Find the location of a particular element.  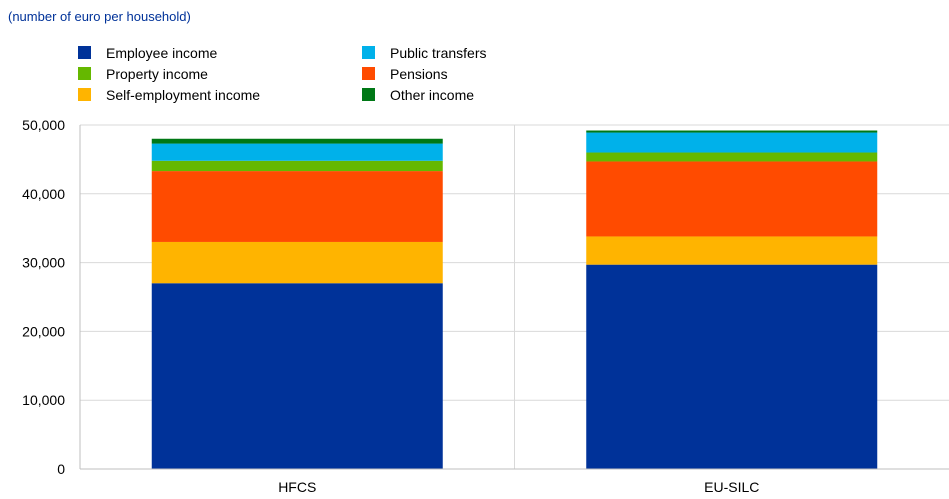

legend-label-property-income: Property income is located at coordinates (157, 74).